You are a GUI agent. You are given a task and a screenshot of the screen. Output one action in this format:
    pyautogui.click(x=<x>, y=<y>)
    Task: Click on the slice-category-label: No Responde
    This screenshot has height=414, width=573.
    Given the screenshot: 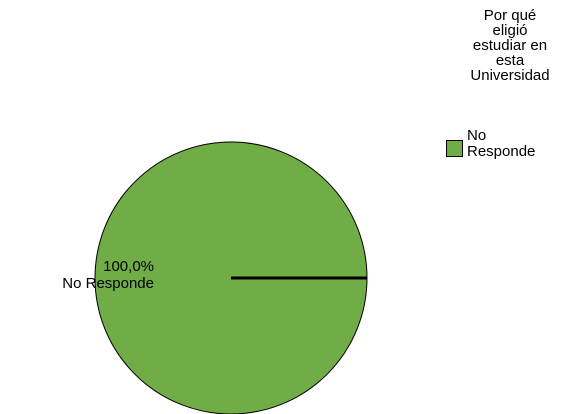 What is the action you would take?
    pyautogui.click(x=108, y=283)
    